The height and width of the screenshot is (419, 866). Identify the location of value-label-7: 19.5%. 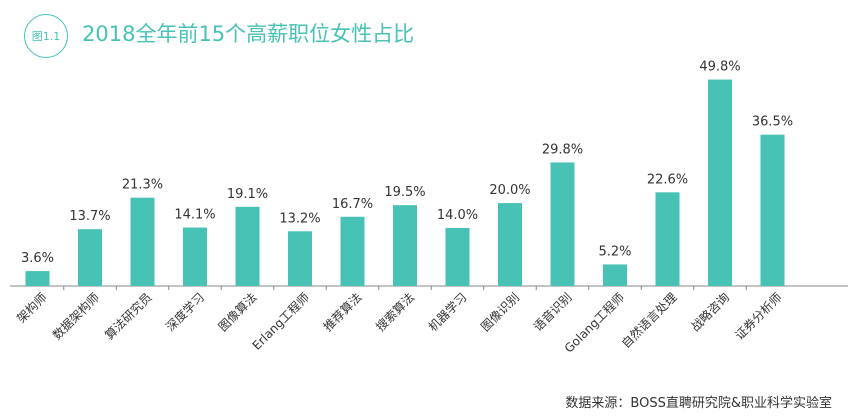
(404, 192).